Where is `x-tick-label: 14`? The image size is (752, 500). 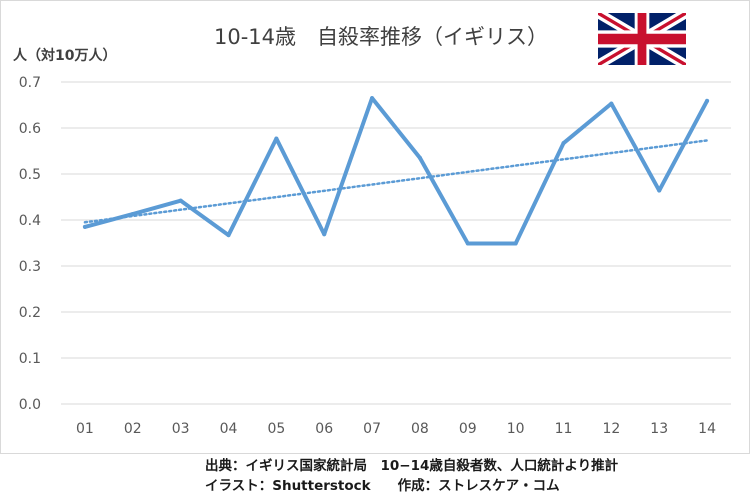
x-tick-label: 14 is located at coordinates (707, 429).